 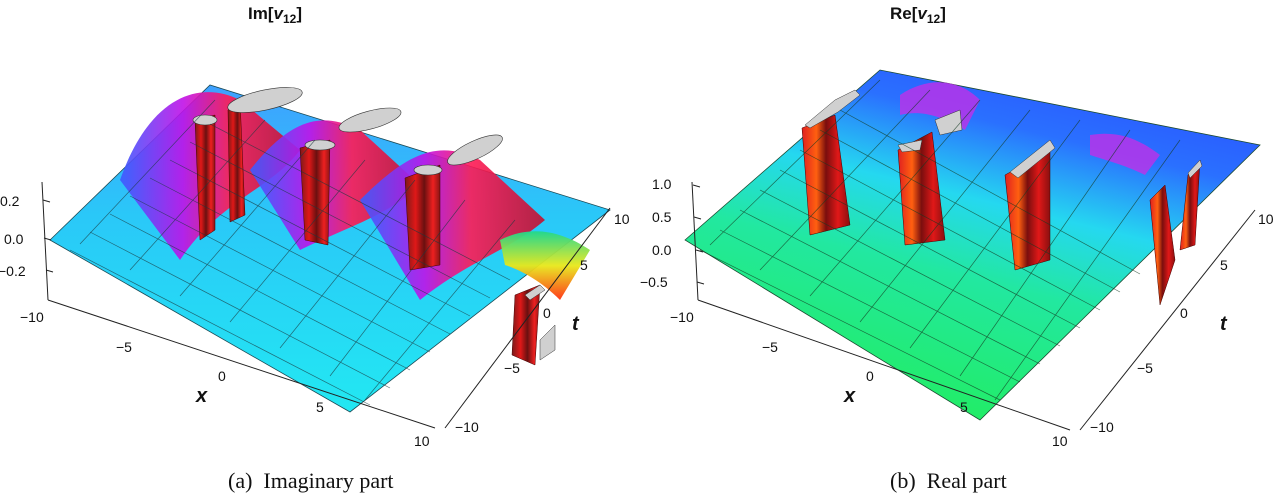 What do you see at coordinates (966, 480) in the screenshot?
I see `caption-text: Real part` at bounding box center [966, 480].